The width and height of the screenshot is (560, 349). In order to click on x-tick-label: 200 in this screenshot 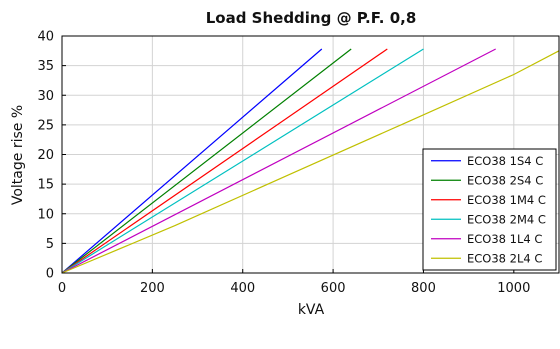, I will do `click(152, 288)`.